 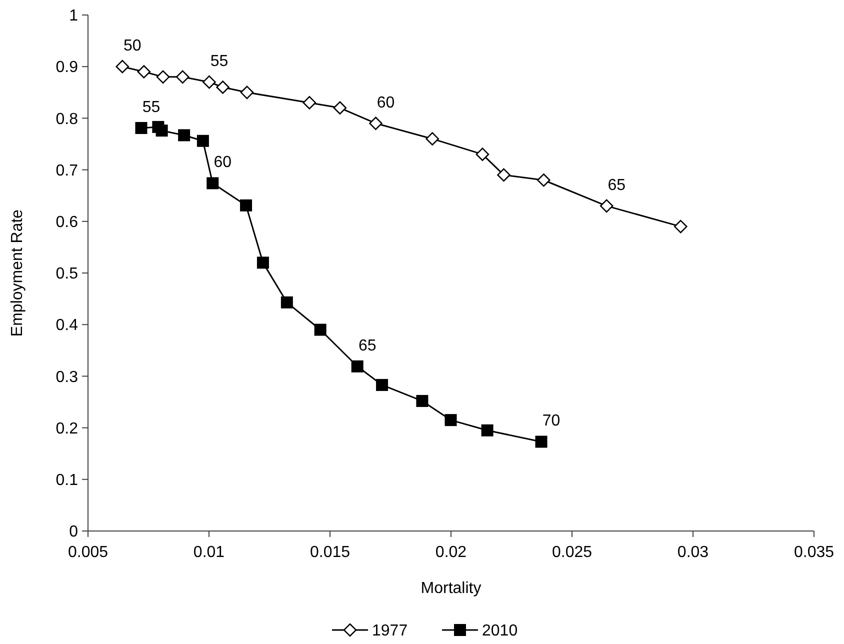 What do you see at coordinates (814, 552) in the screenshot?
I see `x-tick-label: 0.035` at bounding box center [814, 552].